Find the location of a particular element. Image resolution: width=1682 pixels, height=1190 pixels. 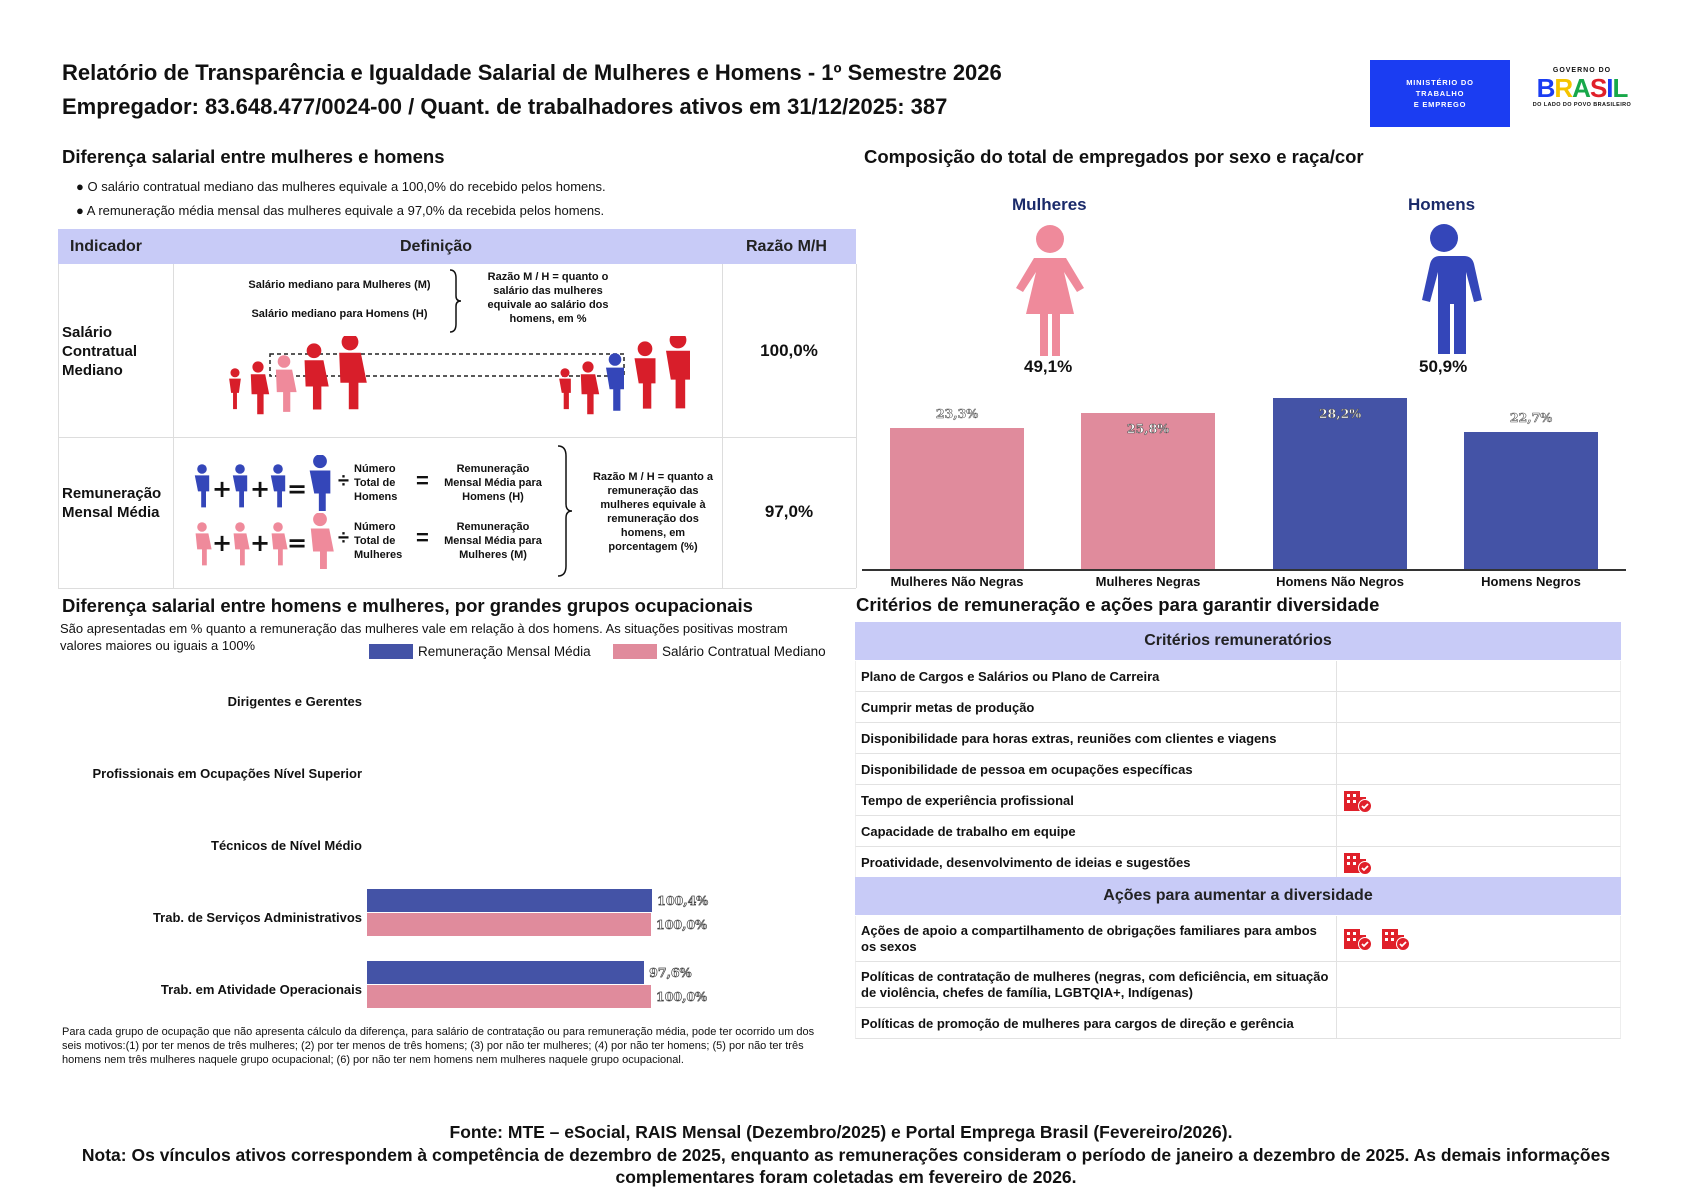

comp-bar-label: 28,2% is located at coordinates (1340, 414).